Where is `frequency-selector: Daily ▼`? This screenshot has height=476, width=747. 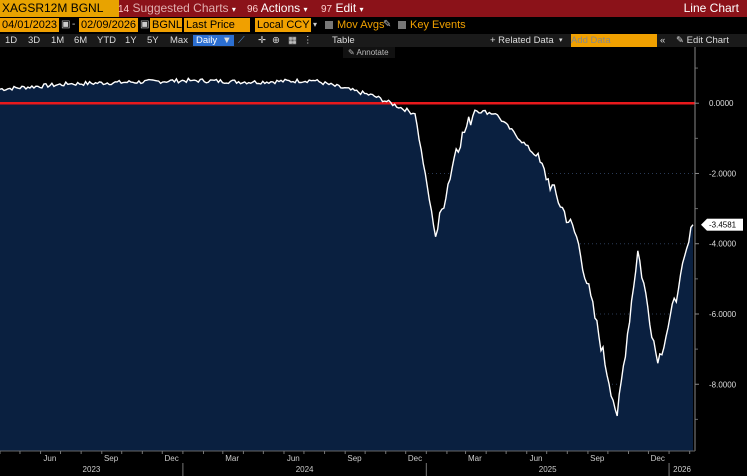
frequency-selector: Daily ▼ is located at coordinates (213, 40).